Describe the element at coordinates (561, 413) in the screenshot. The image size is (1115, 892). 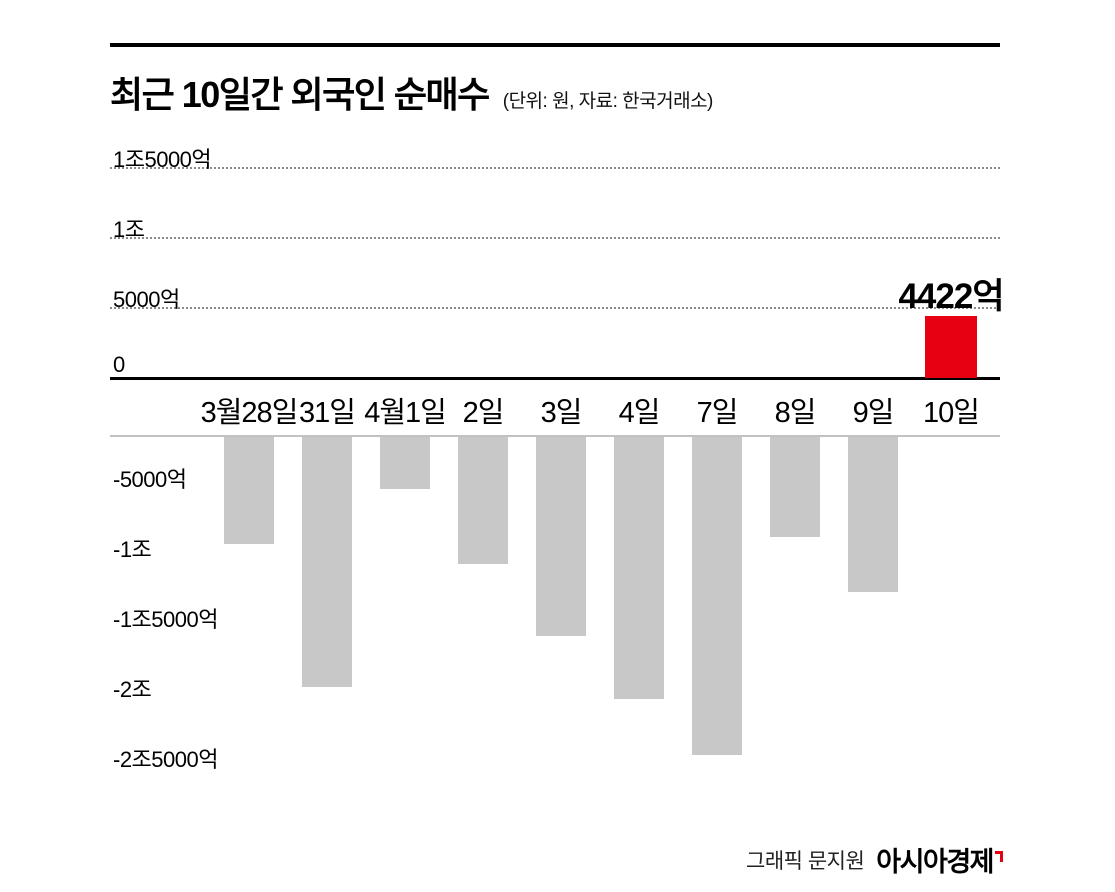
I see `x-axis-label: 3일` at that location.